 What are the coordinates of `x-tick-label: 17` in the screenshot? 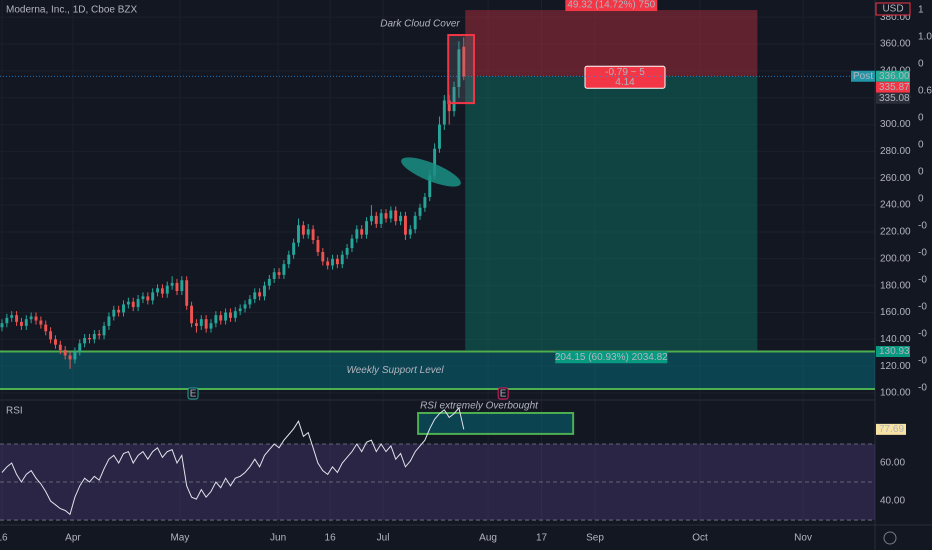 It's located at (542, 538).